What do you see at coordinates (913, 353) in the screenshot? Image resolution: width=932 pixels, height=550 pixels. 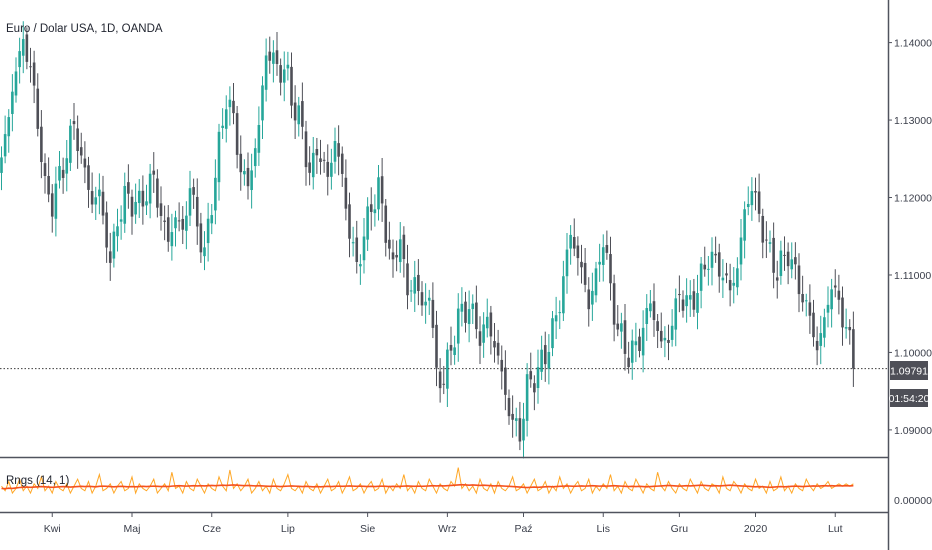 I see `y-tick-label: 1.10000` at bounding box center [913, 353].